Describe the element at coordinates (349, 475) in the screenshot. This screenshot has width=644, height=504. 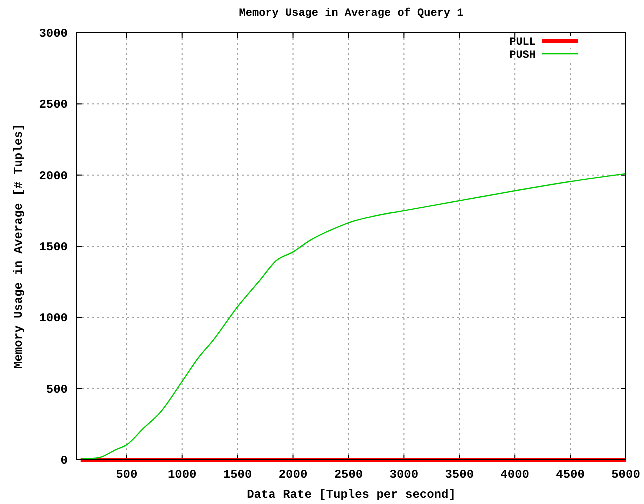
I see `x-tick-label: 2500` at that location.